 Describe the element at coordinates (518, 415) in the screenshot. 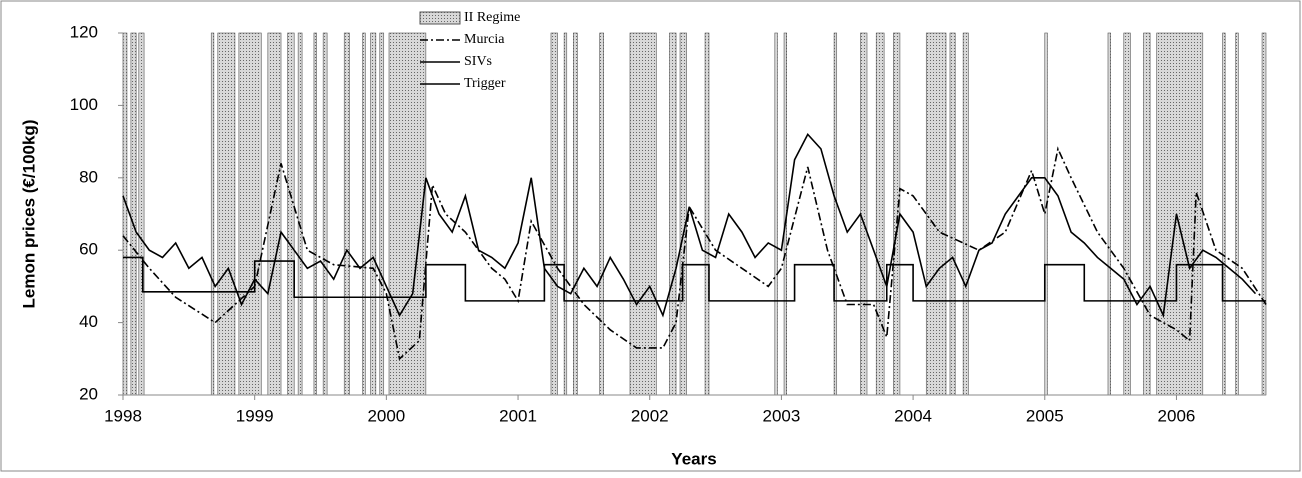

I see `x-tick-label: 2001` at that location.